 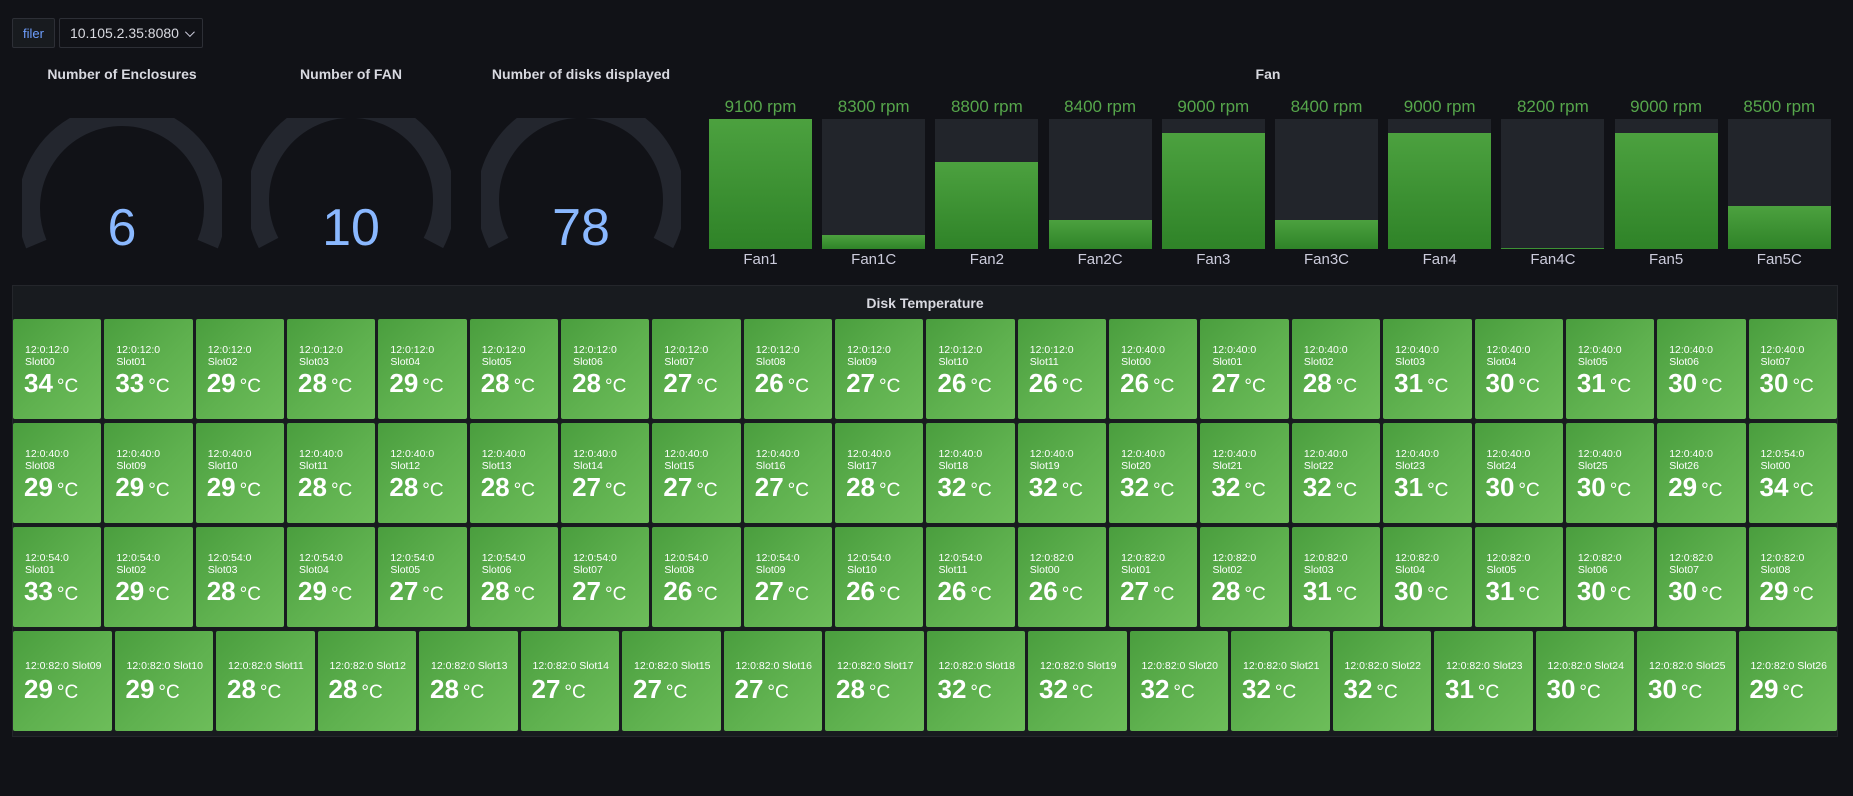 I want to click on filer-select: 10.105.2.35:8080, so click(x=130, y=33).